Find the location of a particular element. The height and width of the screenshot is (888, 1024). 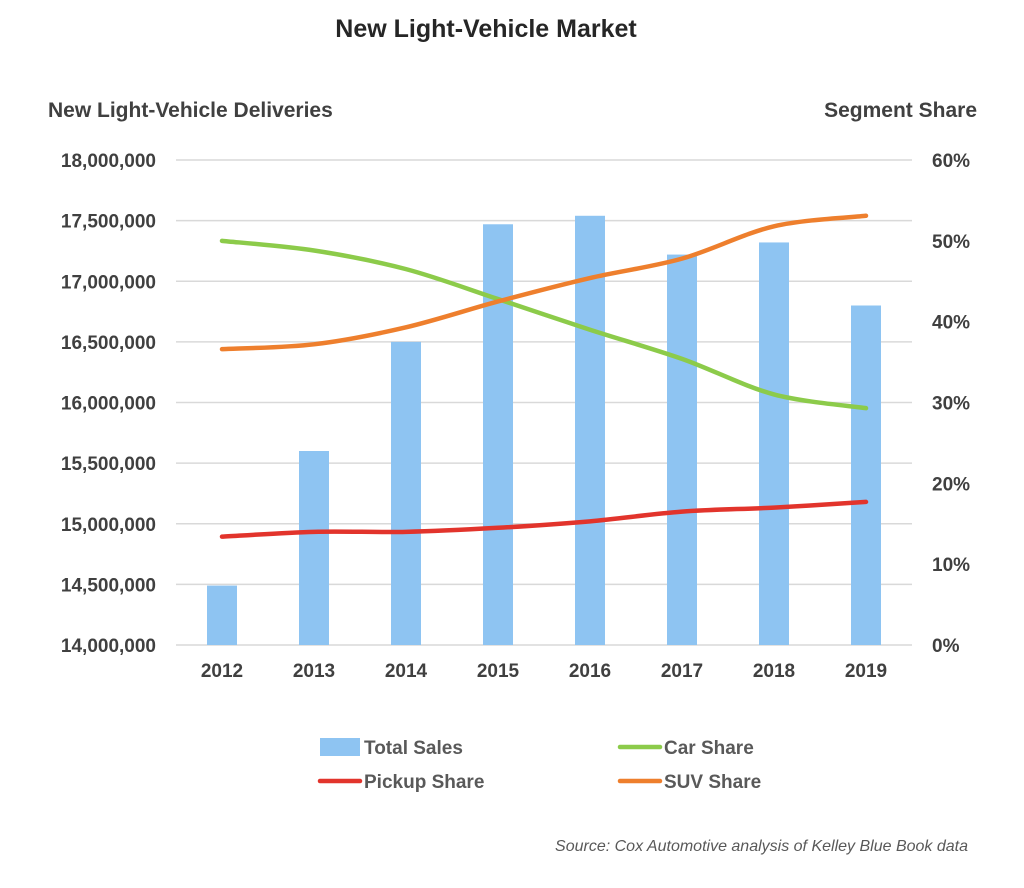

y2-axis-title: Segment Share is located at coordinates (900, 110).